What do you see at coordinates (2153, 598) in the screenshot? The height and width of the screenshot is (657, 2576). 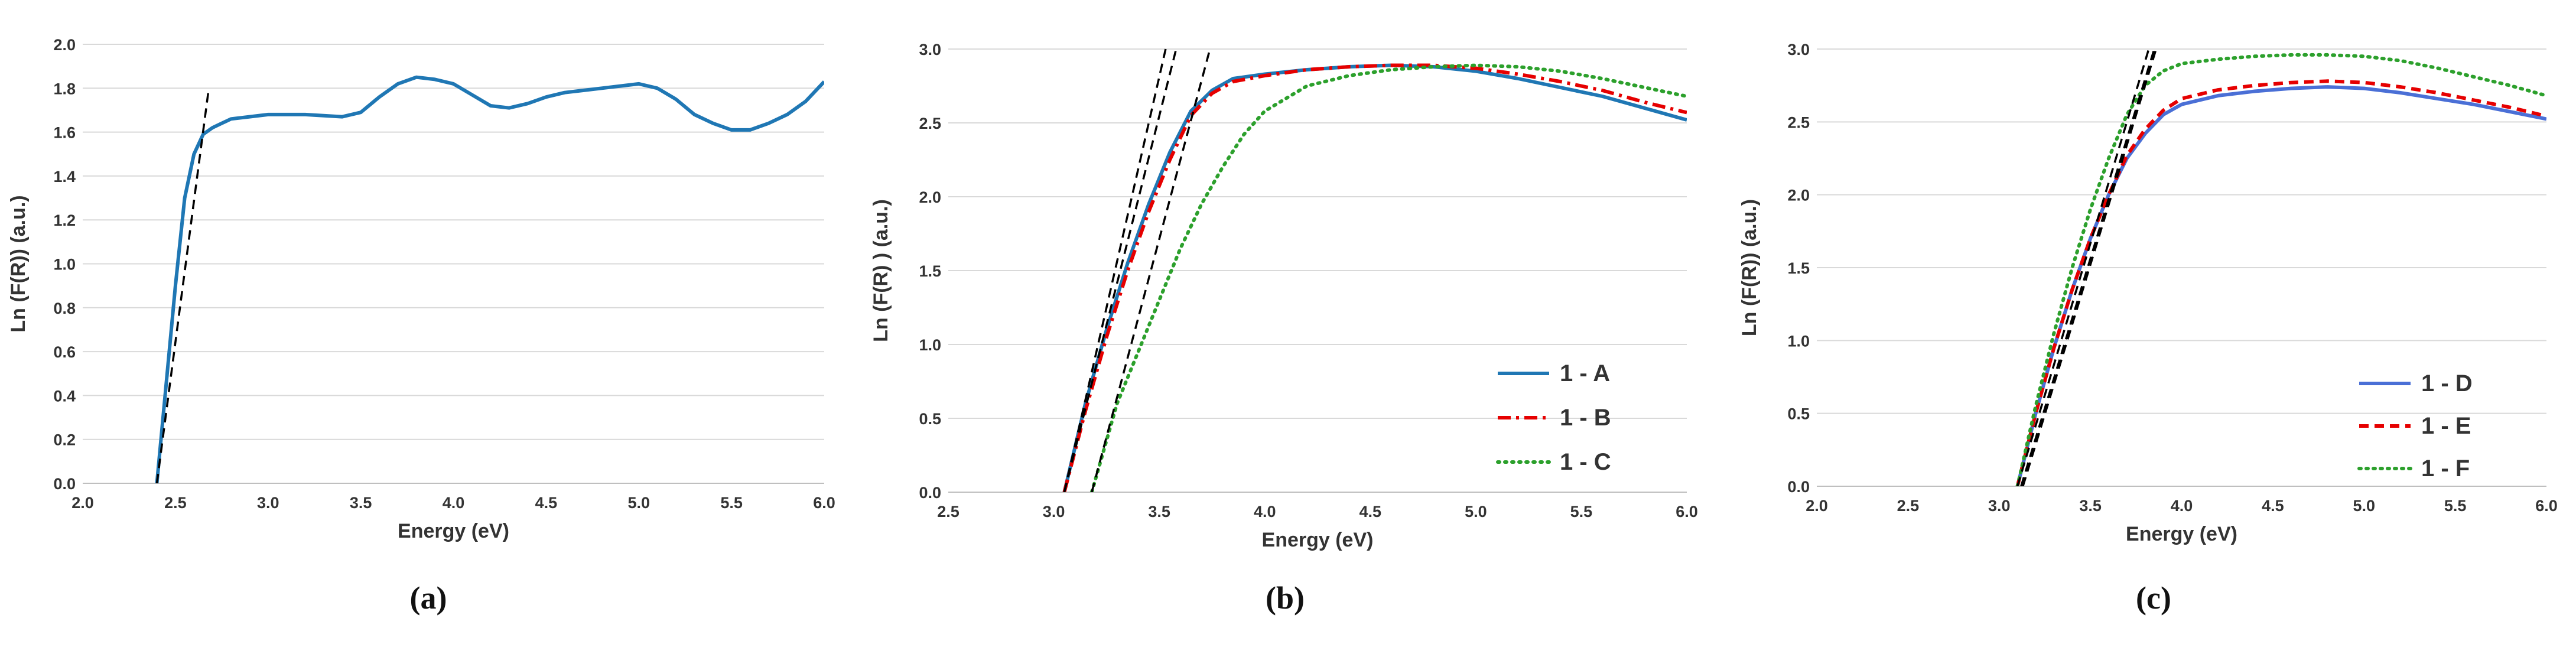 I see `panel-label: (c)` at bounding box center [2153, 598].